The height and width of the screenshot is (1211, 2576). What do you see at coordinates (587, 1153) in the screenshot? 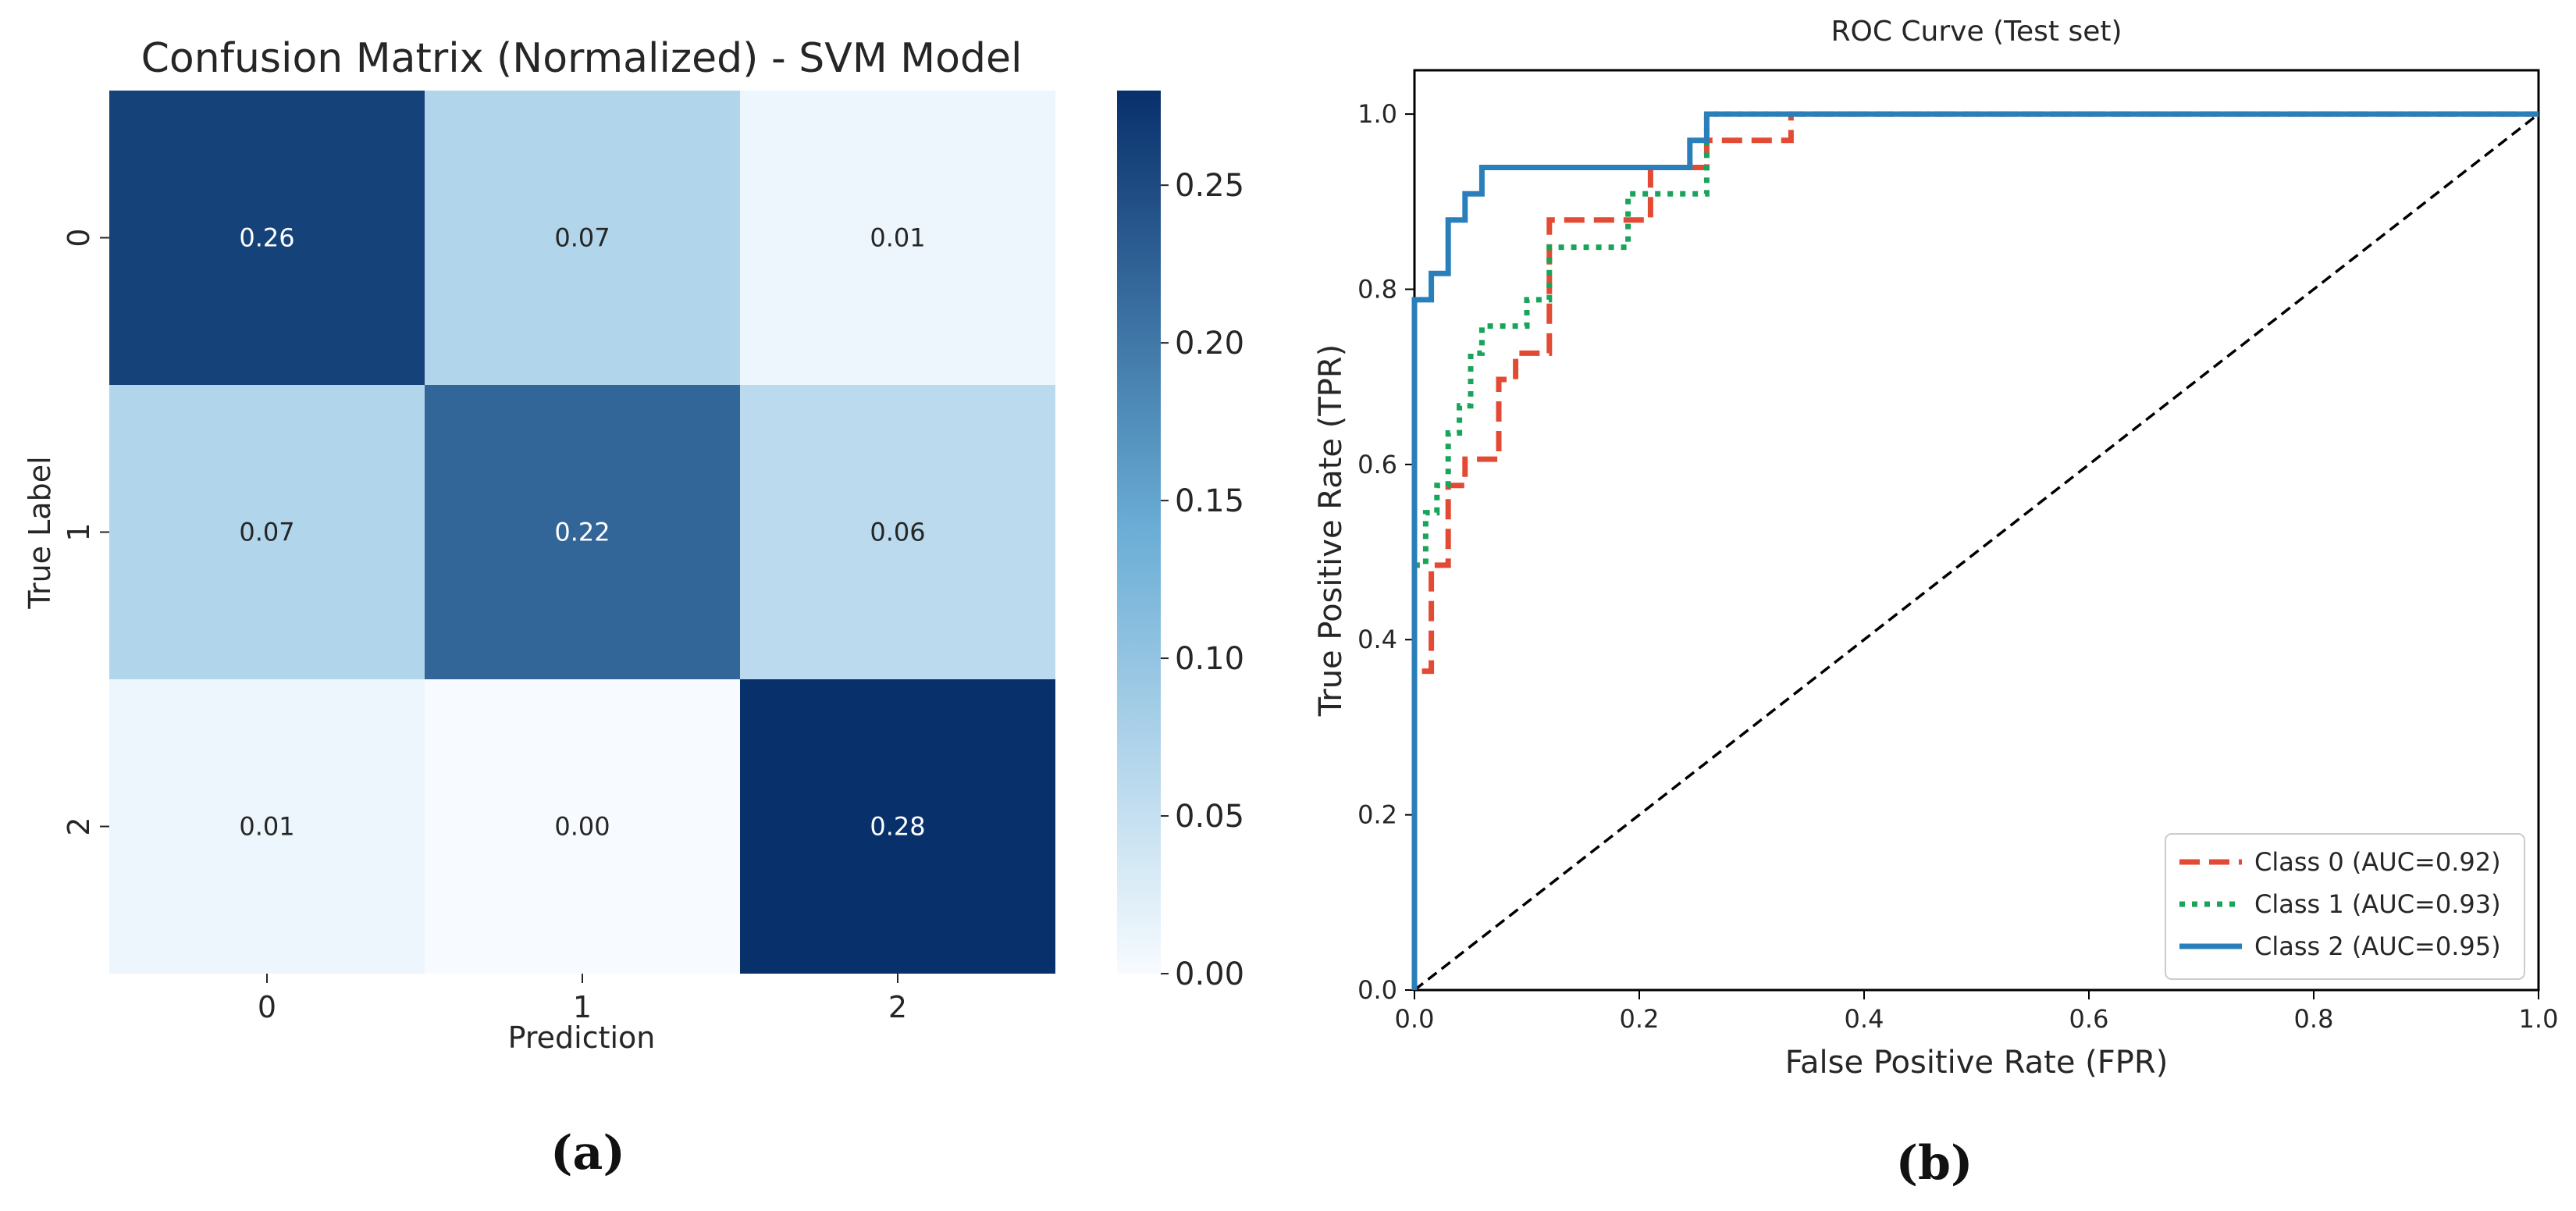
I see `panel-label-a: (a)` at bounding box center [587, 1153].